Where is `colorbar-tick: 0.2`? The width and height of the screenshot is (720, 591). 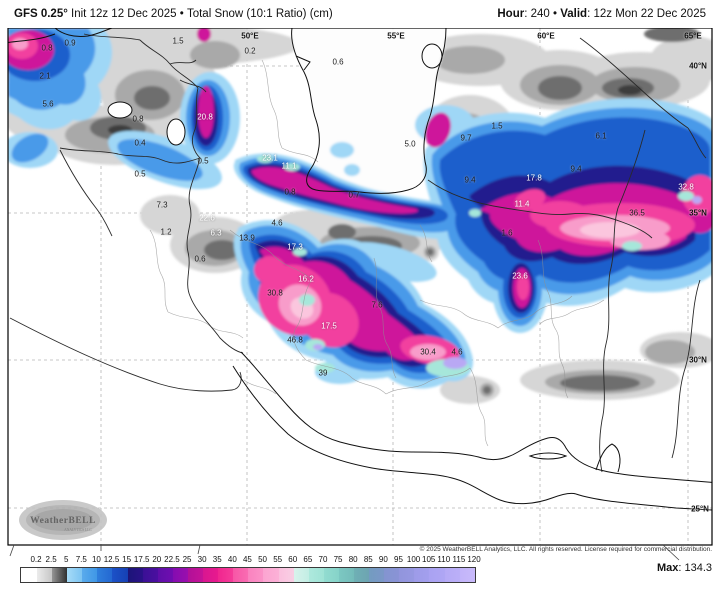
colorbar-tick: 0.2 is located at coordinates (36, 559).